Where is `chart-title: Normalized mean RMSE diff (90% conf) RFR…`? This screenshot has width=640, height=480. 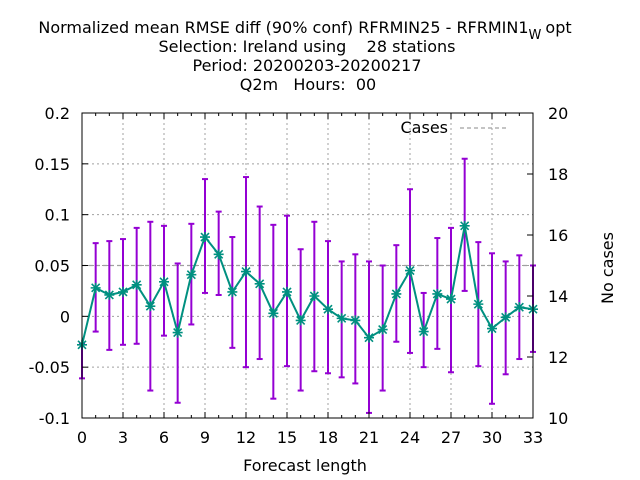 chart-title: Normalized mean RMSE diff (90% conf) RFR… is located at coordinates (304, 56).